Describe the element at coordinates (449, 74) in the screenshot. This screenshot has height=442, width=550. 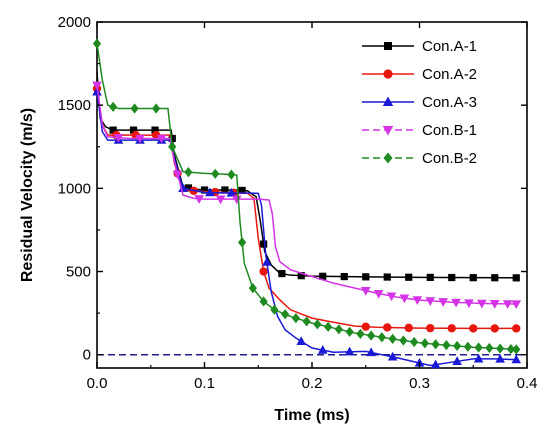
I see `legend-label: Con.A-2` at that location.